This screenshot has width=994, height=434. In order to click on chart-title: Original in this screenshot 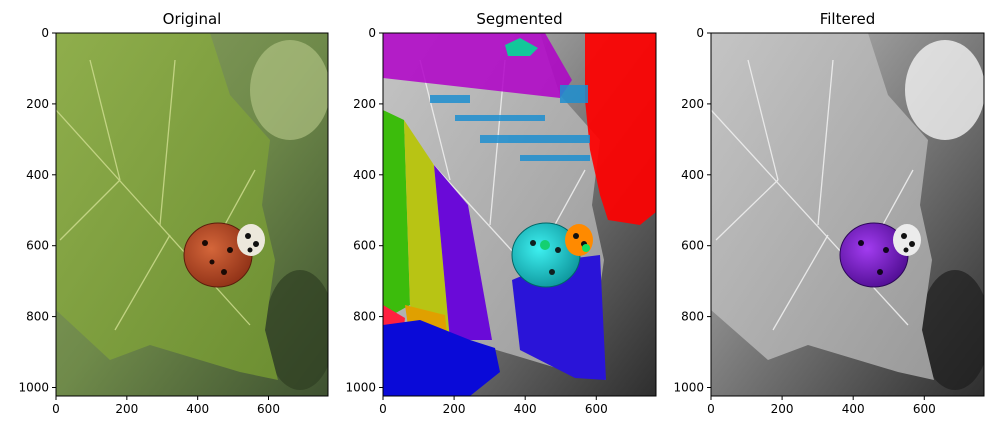, I will do `click(192, 19)`.